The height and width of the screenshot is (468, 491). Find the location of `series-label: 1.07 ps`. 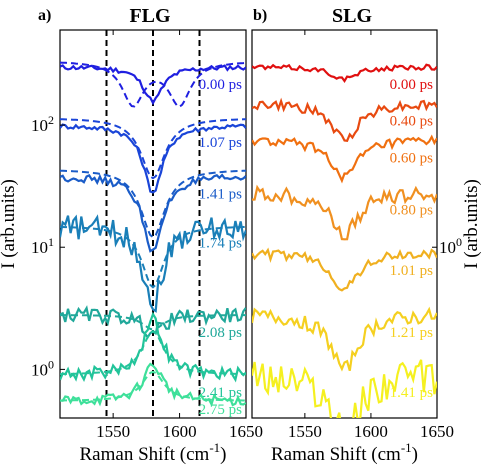

series-label: 1.07 ps is located at coordinates (221, 143).